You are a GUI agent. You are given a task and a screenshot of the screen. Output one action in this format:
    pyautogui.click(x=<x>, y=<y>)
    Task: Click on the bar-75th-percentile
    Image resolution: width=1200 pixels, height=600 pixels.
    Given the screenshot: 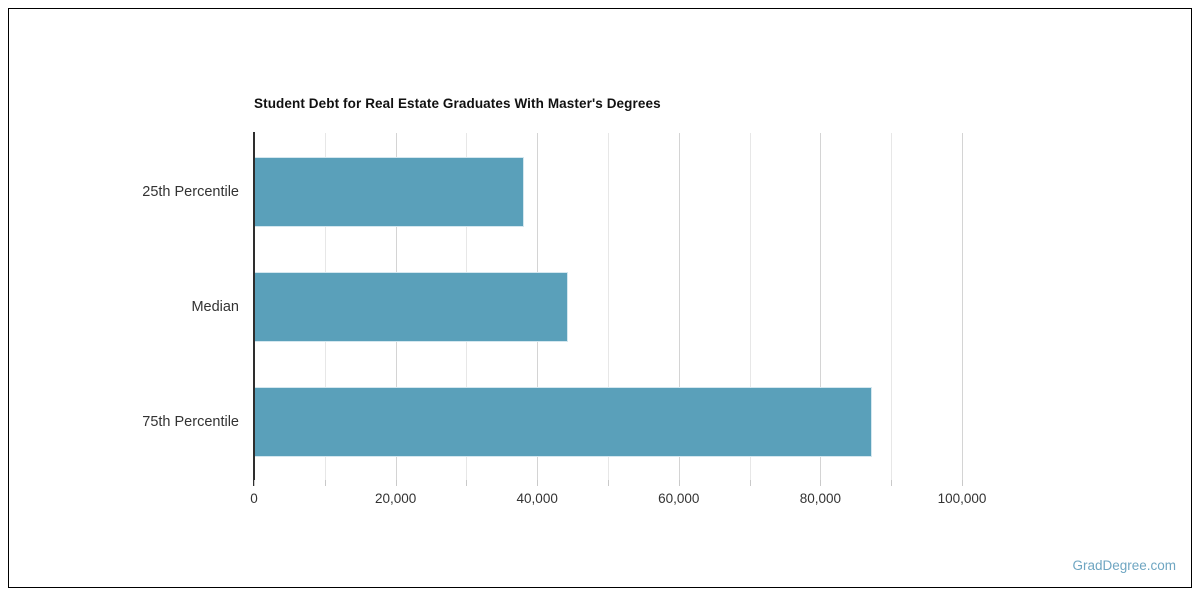 What is the action you would take?
    pyautogui.click(x=563, y=422)
    